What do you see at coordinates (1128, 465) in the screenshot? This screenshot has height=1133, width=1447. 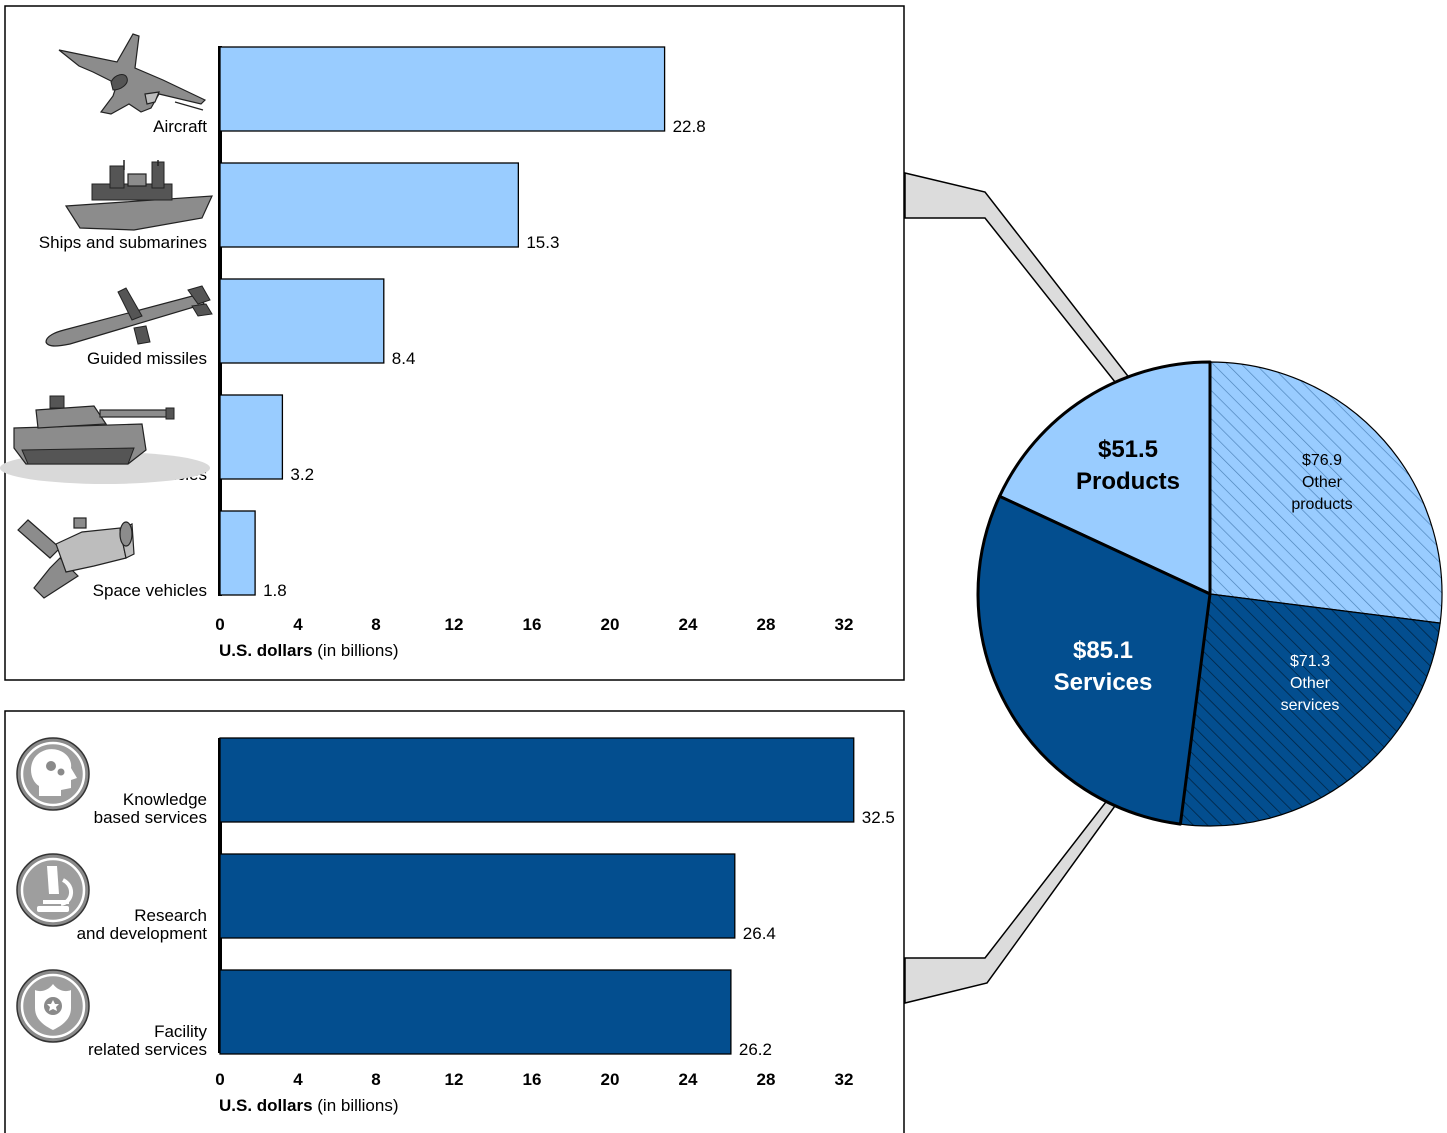 I see `pie-slice-label: $51.5 Products` at bounding box center [1128, 465].